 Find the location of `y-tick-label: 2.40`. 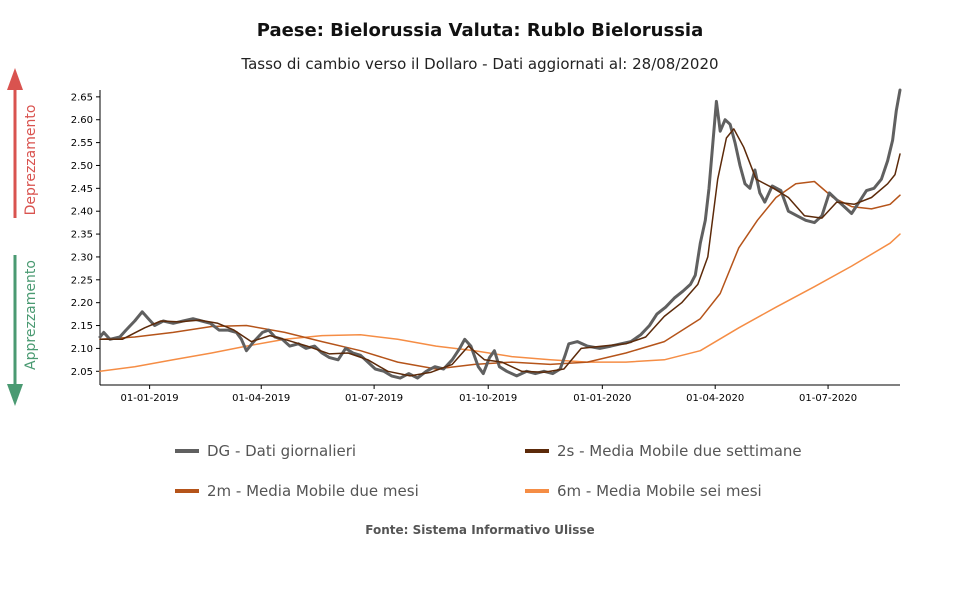

y-tick-label: 2.40 is located at coordinates (82, 212).